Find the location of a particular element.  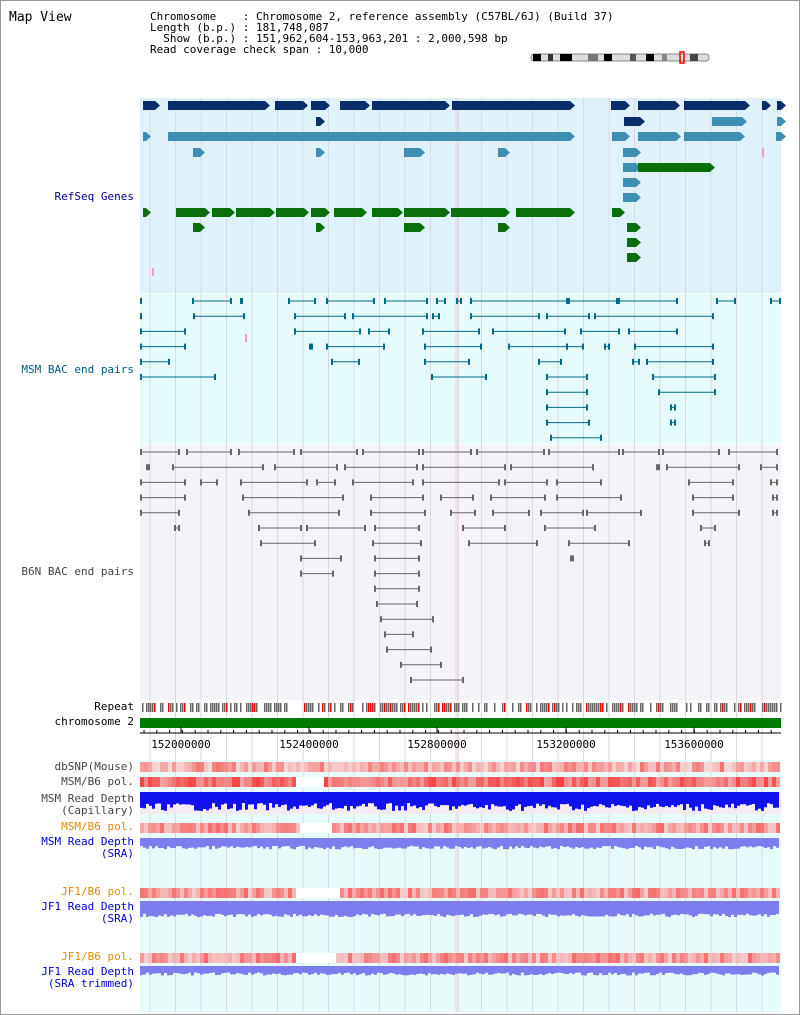

b6n-bac-label: B6N BAC end pairs is located at coordinates (77, 571).